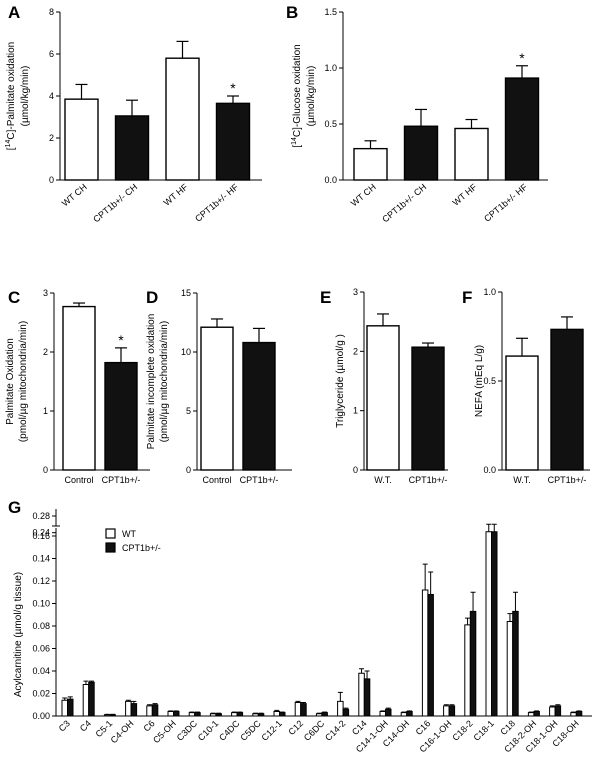  I want to click on y-tick-label: 1.5, so click(330, 12).